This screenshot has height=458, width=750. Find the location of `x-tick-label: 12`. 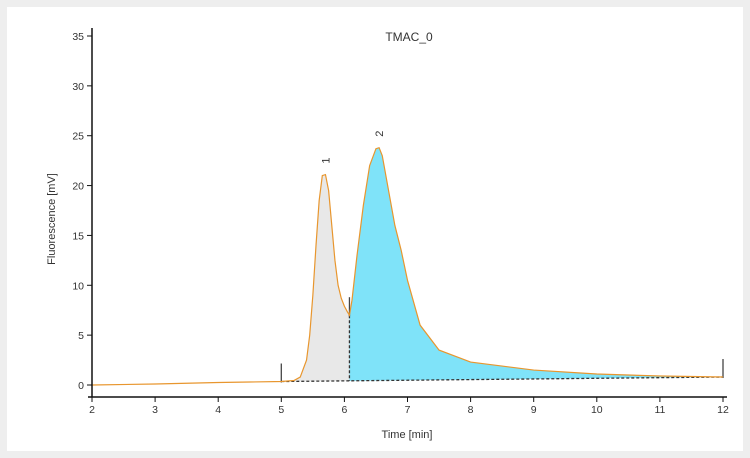

x-tick-label: 12 is located at coordinates (723, 410).